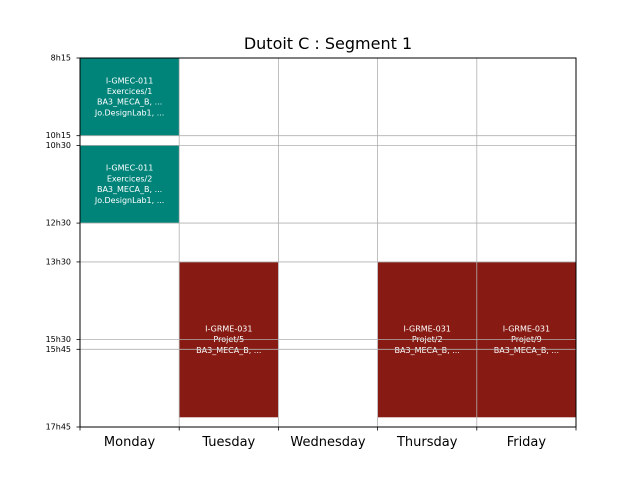 This screenshot has width=640, height=480. What do you see at coordinates (58, 349) in the screenshot?
I see `y-tick-label: 15h45` at bounding box center [58, 349].